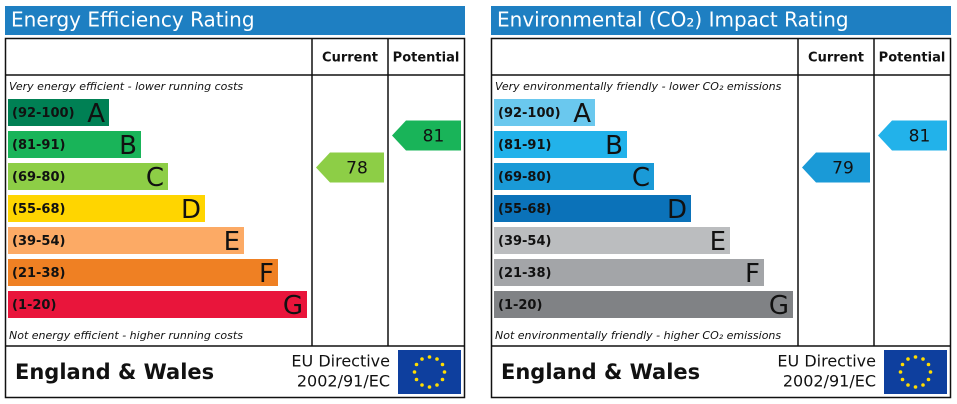 This screenshot has height=404, width=957. Describe the element at coordinates (133, 20) in the screenshot. I see `panel-title: Energy Efficiency Rating` at that location.